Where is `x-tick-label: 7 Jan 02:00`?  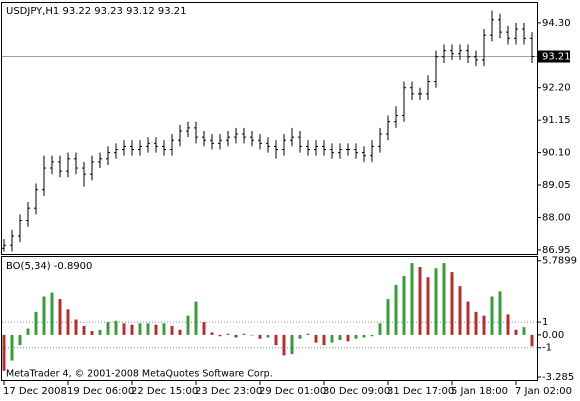 x-tick-label: 7 Jan 02:00 is located at coordinates (543, 391).